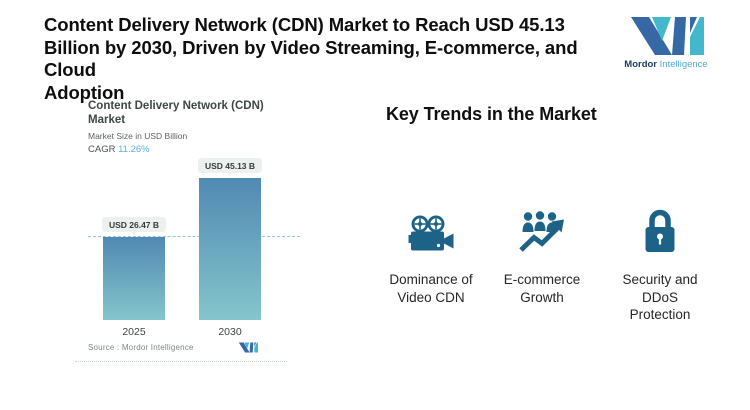 This screenshot has height=410, width=750. What do you see at coordinates (84, 92) in the screenshot?
I see `page-title-line-3: Adoption` at bounding box center [84, 92].